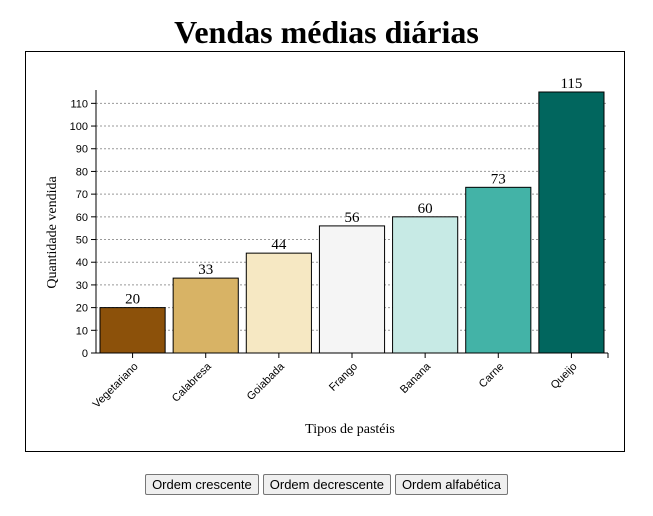 Image resolution: width=653 pixels, height=516 pixels. What do you see at coordinates (279, 245) in the screenshot?
I see `value-label-goiabada: 44` at bounding box center [279, 245].